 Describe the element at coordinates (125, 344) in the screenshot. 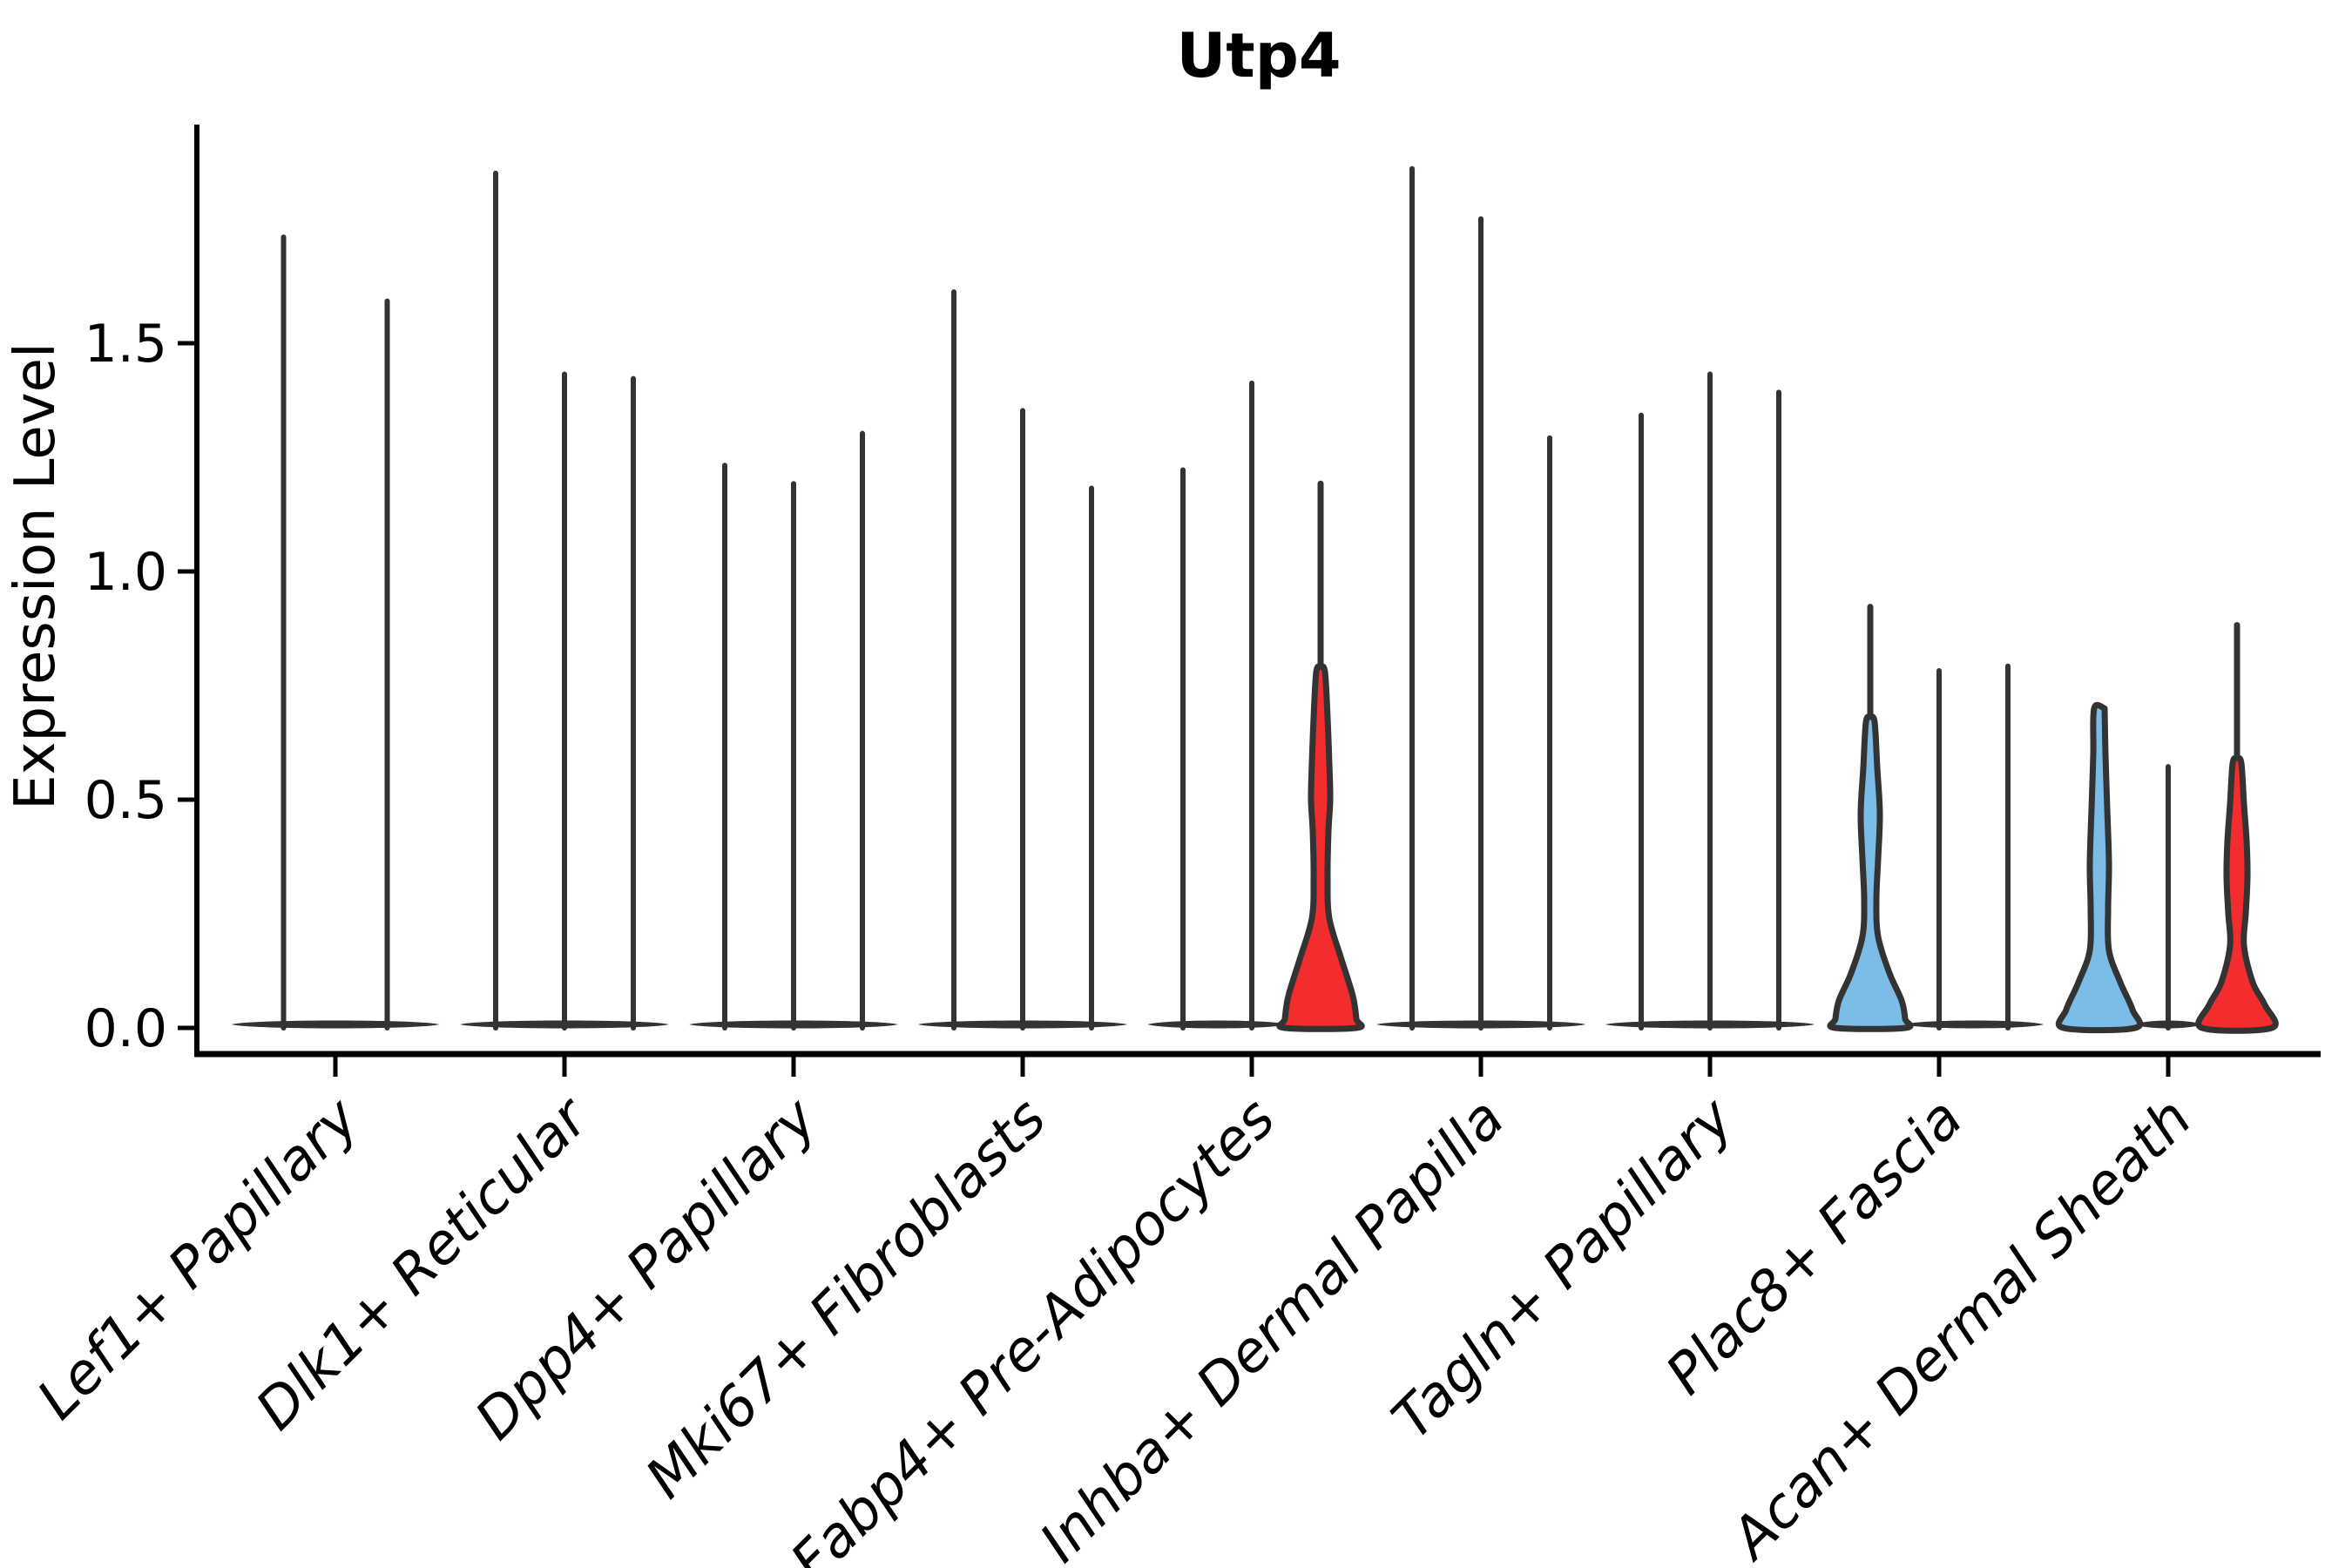

I see `y-tick-label: 1.5` at that location.